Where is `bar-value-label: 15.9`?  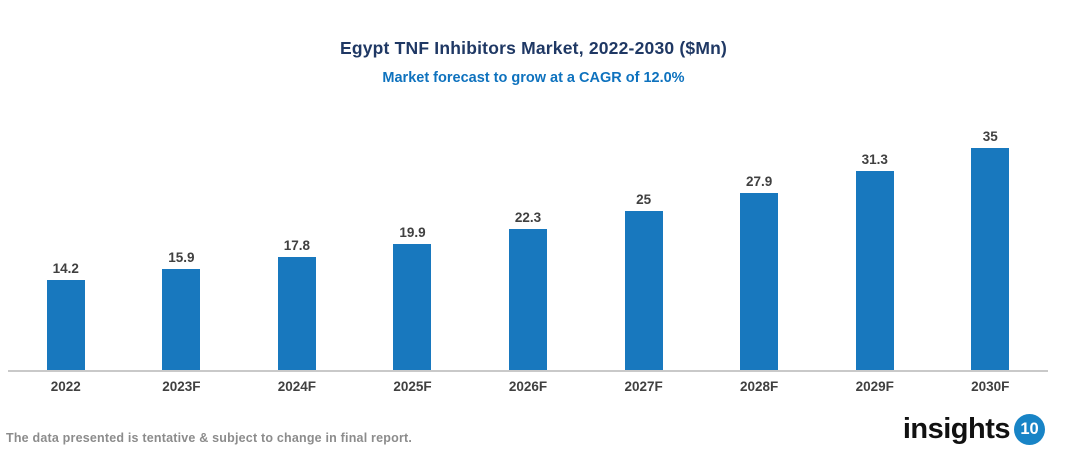
bar-value-label: 15.9 is located at coordinates (181, 257).